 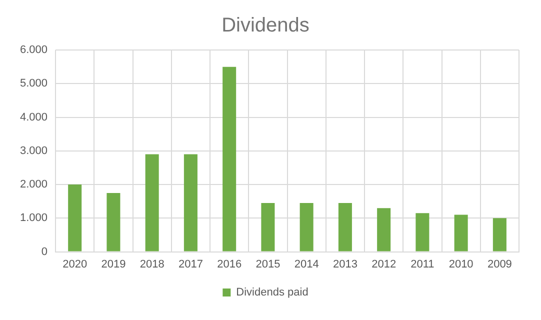 What do you see at coordinates (75, 264) in the screenshot?
I see `x-tick-label: 2020` at bounding box center [75, 264].